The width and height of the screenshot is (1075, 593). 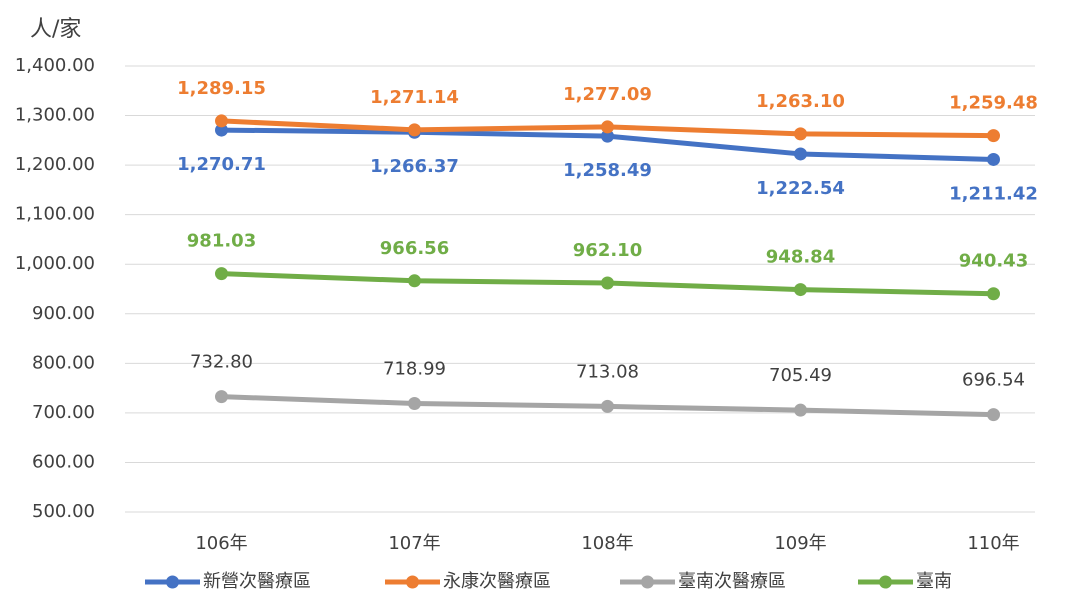 I want to click on x-tick-label: 106年, so click(x=221, y=543).